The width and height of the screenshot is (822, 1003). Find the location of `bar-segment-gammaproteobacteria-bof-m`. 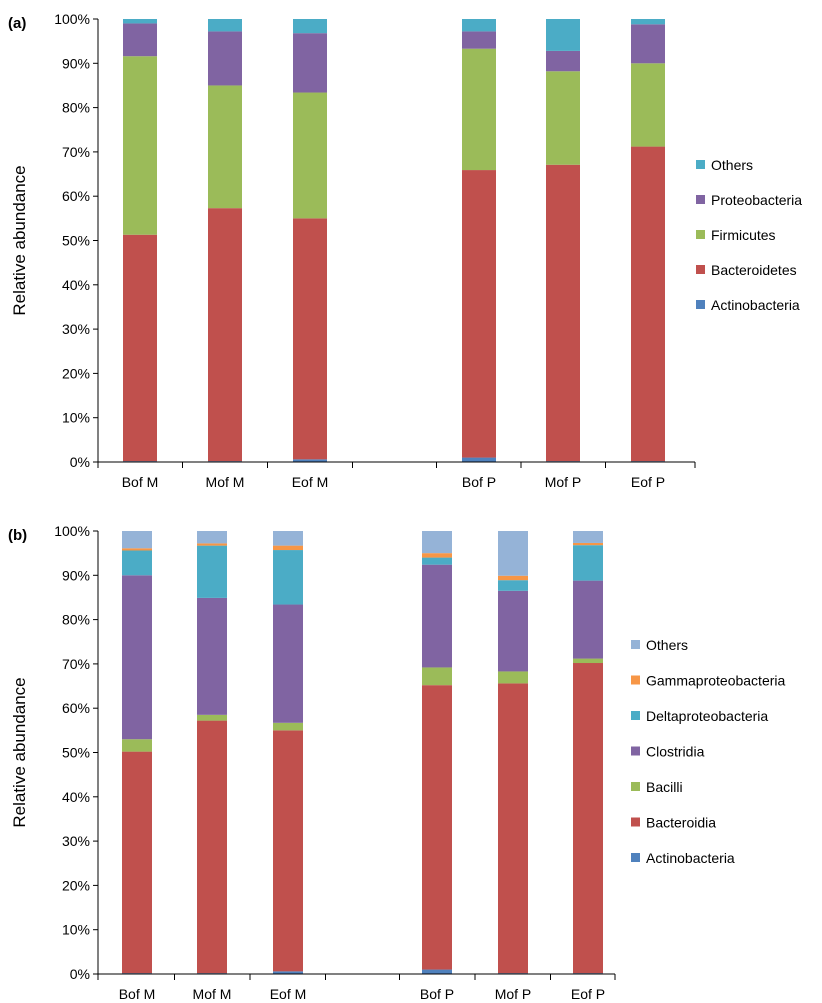

bar-segment-gammaproteobacteria-bof-m is located at coordinates (137, 549).